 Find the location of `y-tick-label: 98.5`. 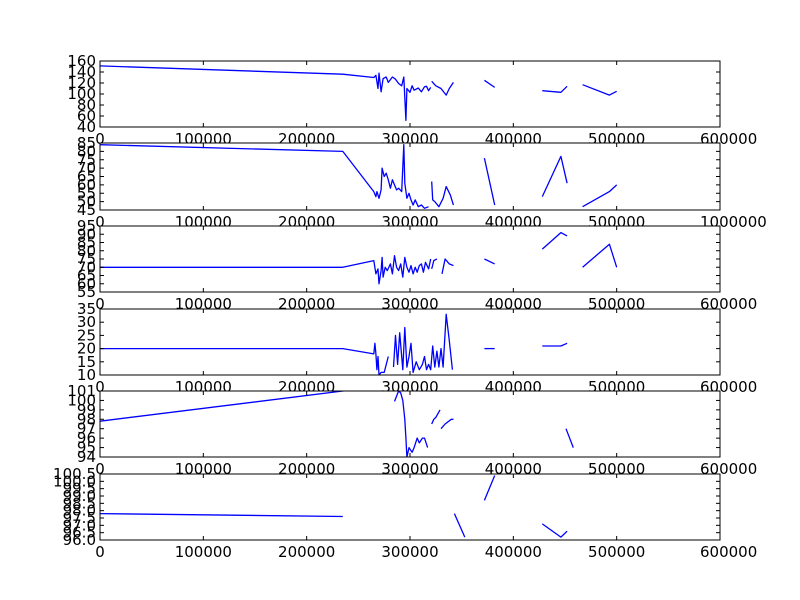

y-tick-label: 98.5 is located at coordinates (79, 503).